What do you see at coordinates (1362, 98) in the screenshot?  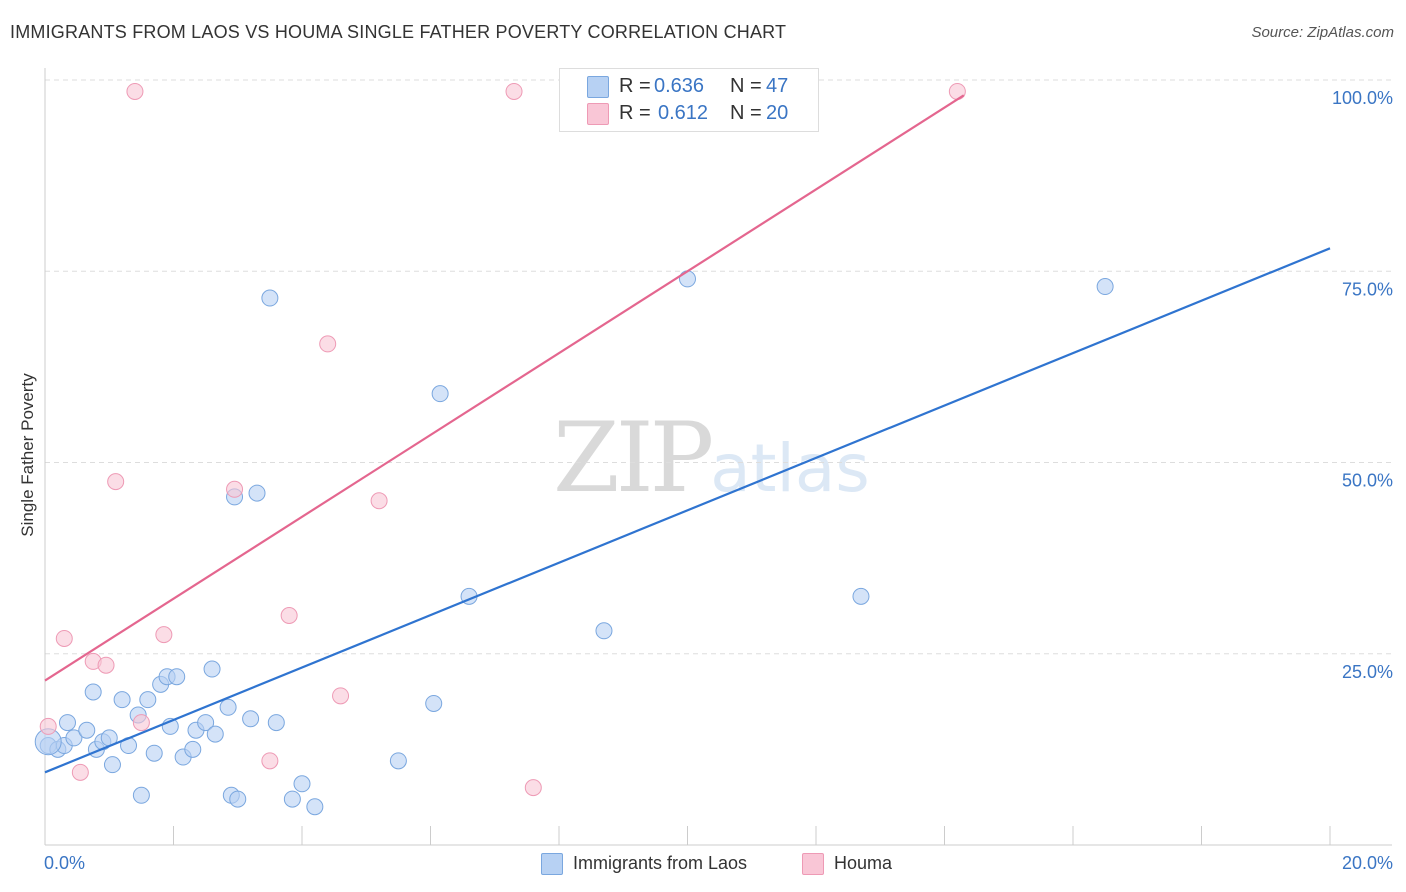 I see `y-tick-label: 100.0%` at bounding box center [1362, 98].